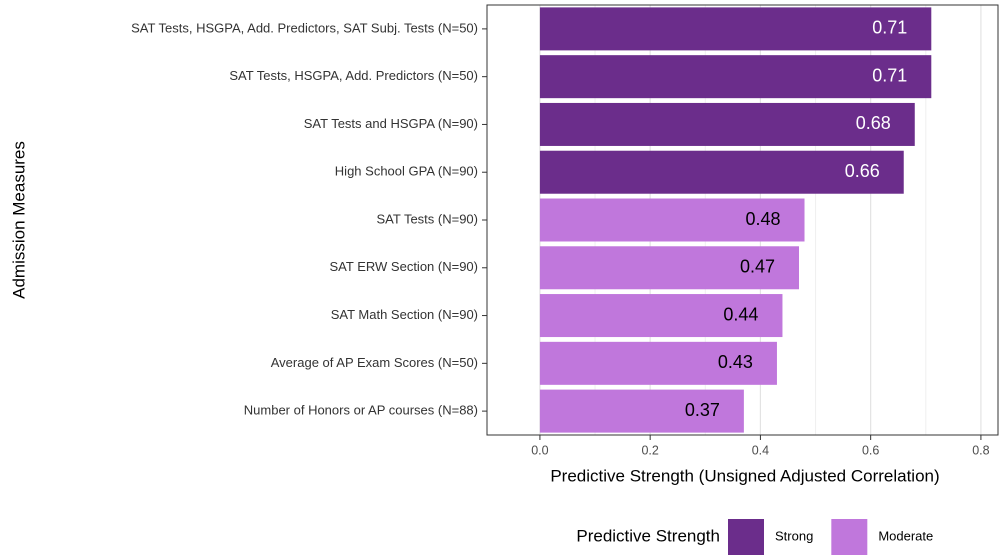 The image size is (1002, 555). Describe the element at coordinates (794, 535) in the screenshot. I see `legend-label: Strong` at that location.